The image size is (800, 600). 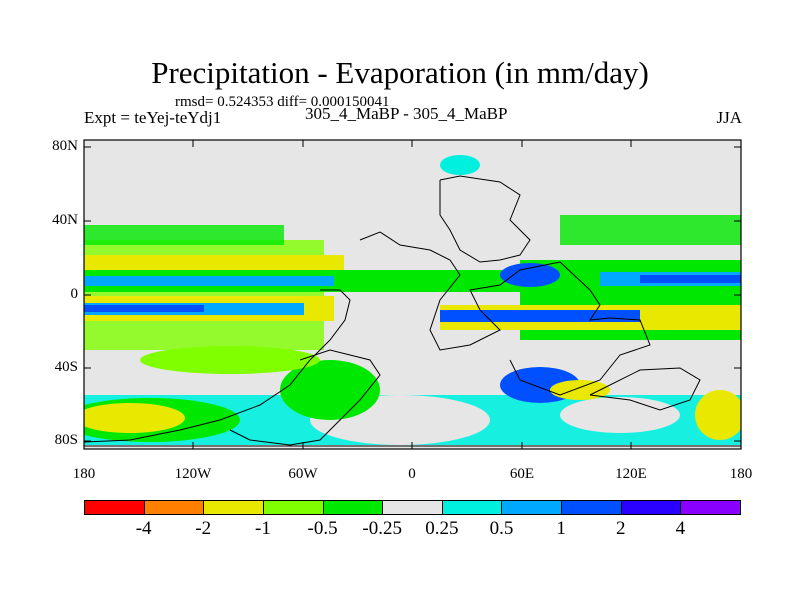 What do you see at coordinates (65, 146) in the screenshot?
I see `y-tick-label: 80N` at bounding box center [65, 146].